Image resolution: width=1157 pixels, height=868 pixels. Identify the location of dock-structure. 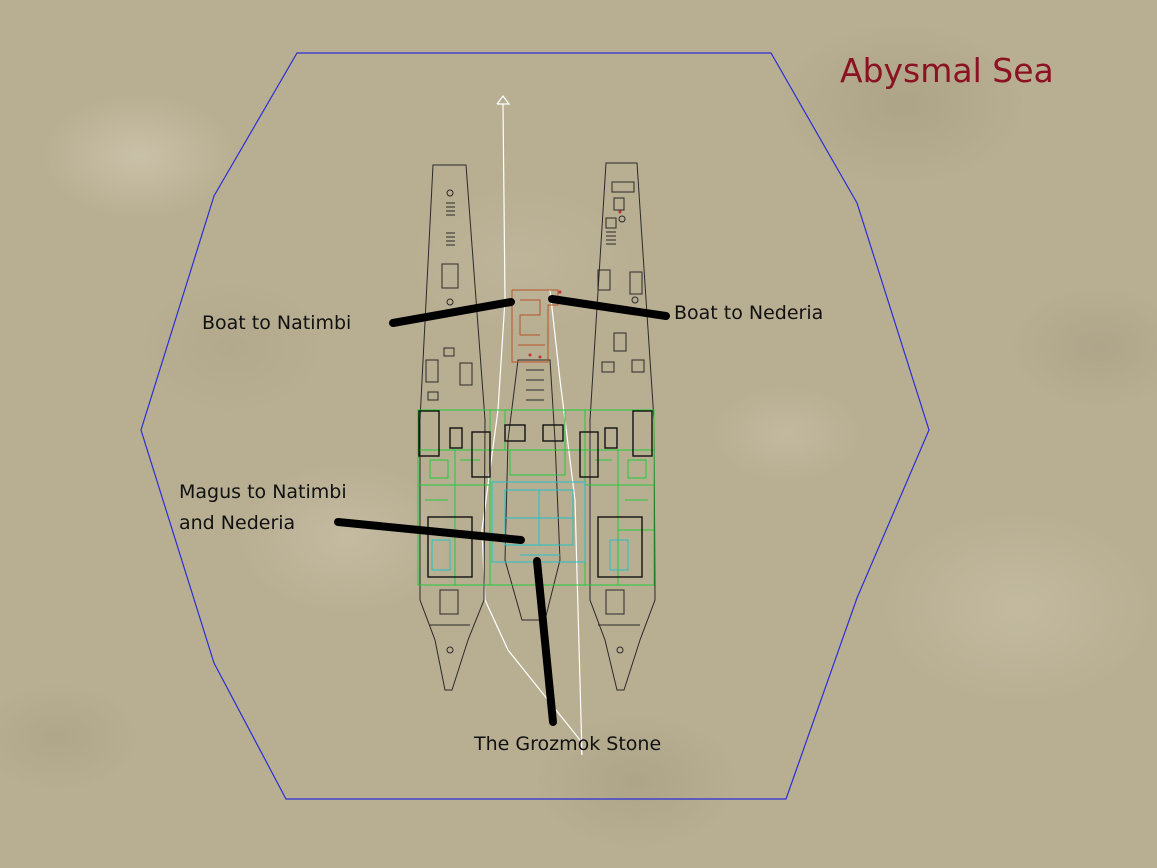
(535, 326).